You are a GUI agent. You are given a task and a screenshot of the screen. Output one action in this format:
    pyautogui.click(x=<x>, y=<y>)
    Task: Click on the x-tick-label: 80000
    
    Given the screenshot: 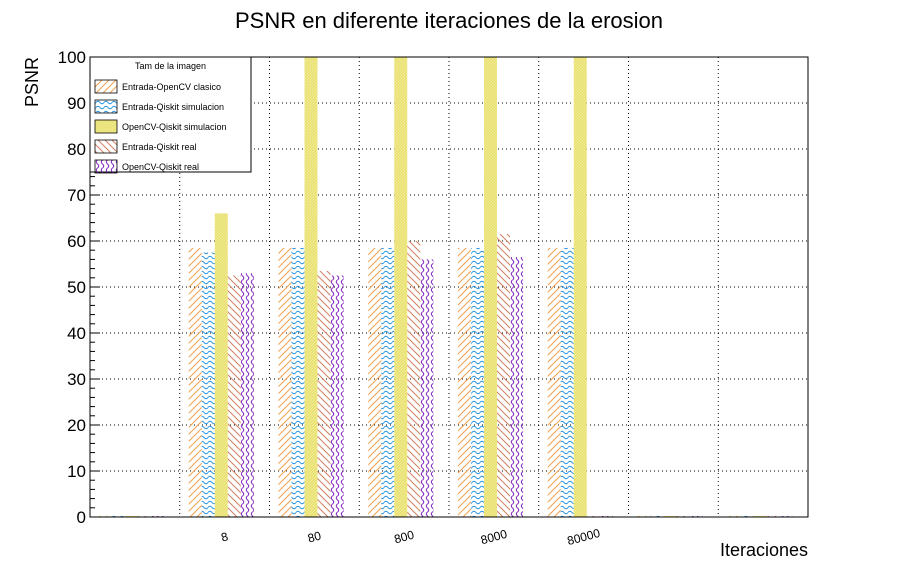 What is the action you would take?
    pyautogui.click(x=584, y=537)
    